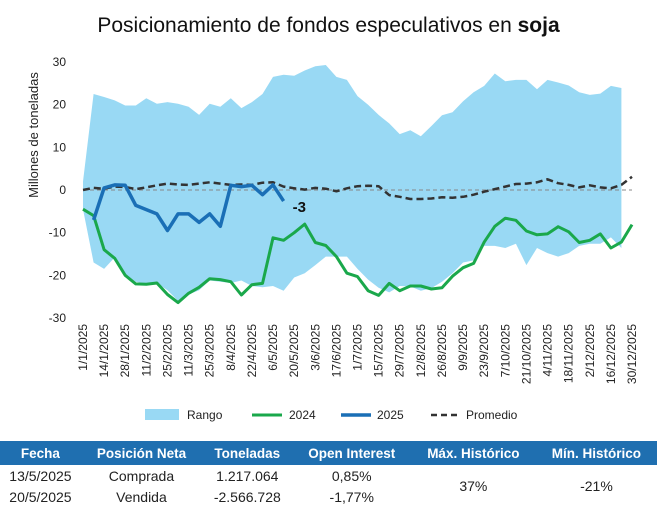 The image size is (657, 507). What do you see at coordinates (104, 351) in the screenshot?
I see `x-tick-label: 14/1/2025` at bounding box center [104, 351].